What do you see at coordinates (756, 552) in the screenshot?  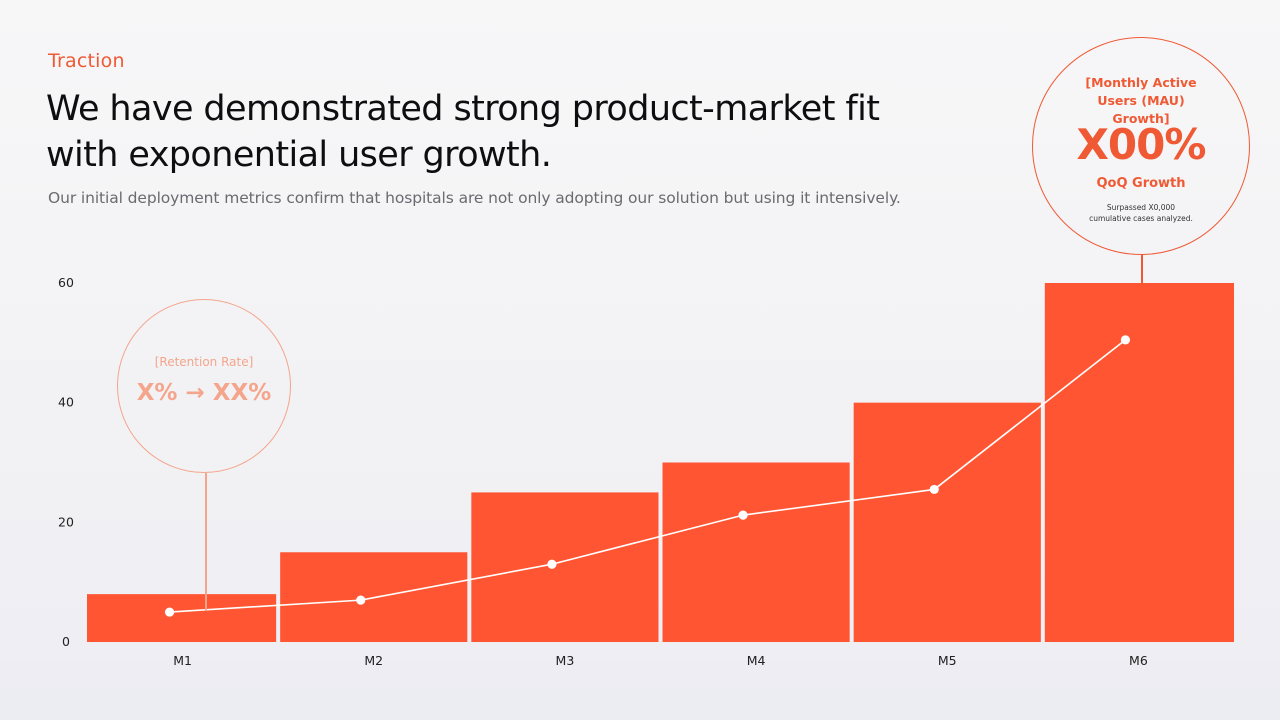 I see `bar-m4` at bounding box center [756, 552].